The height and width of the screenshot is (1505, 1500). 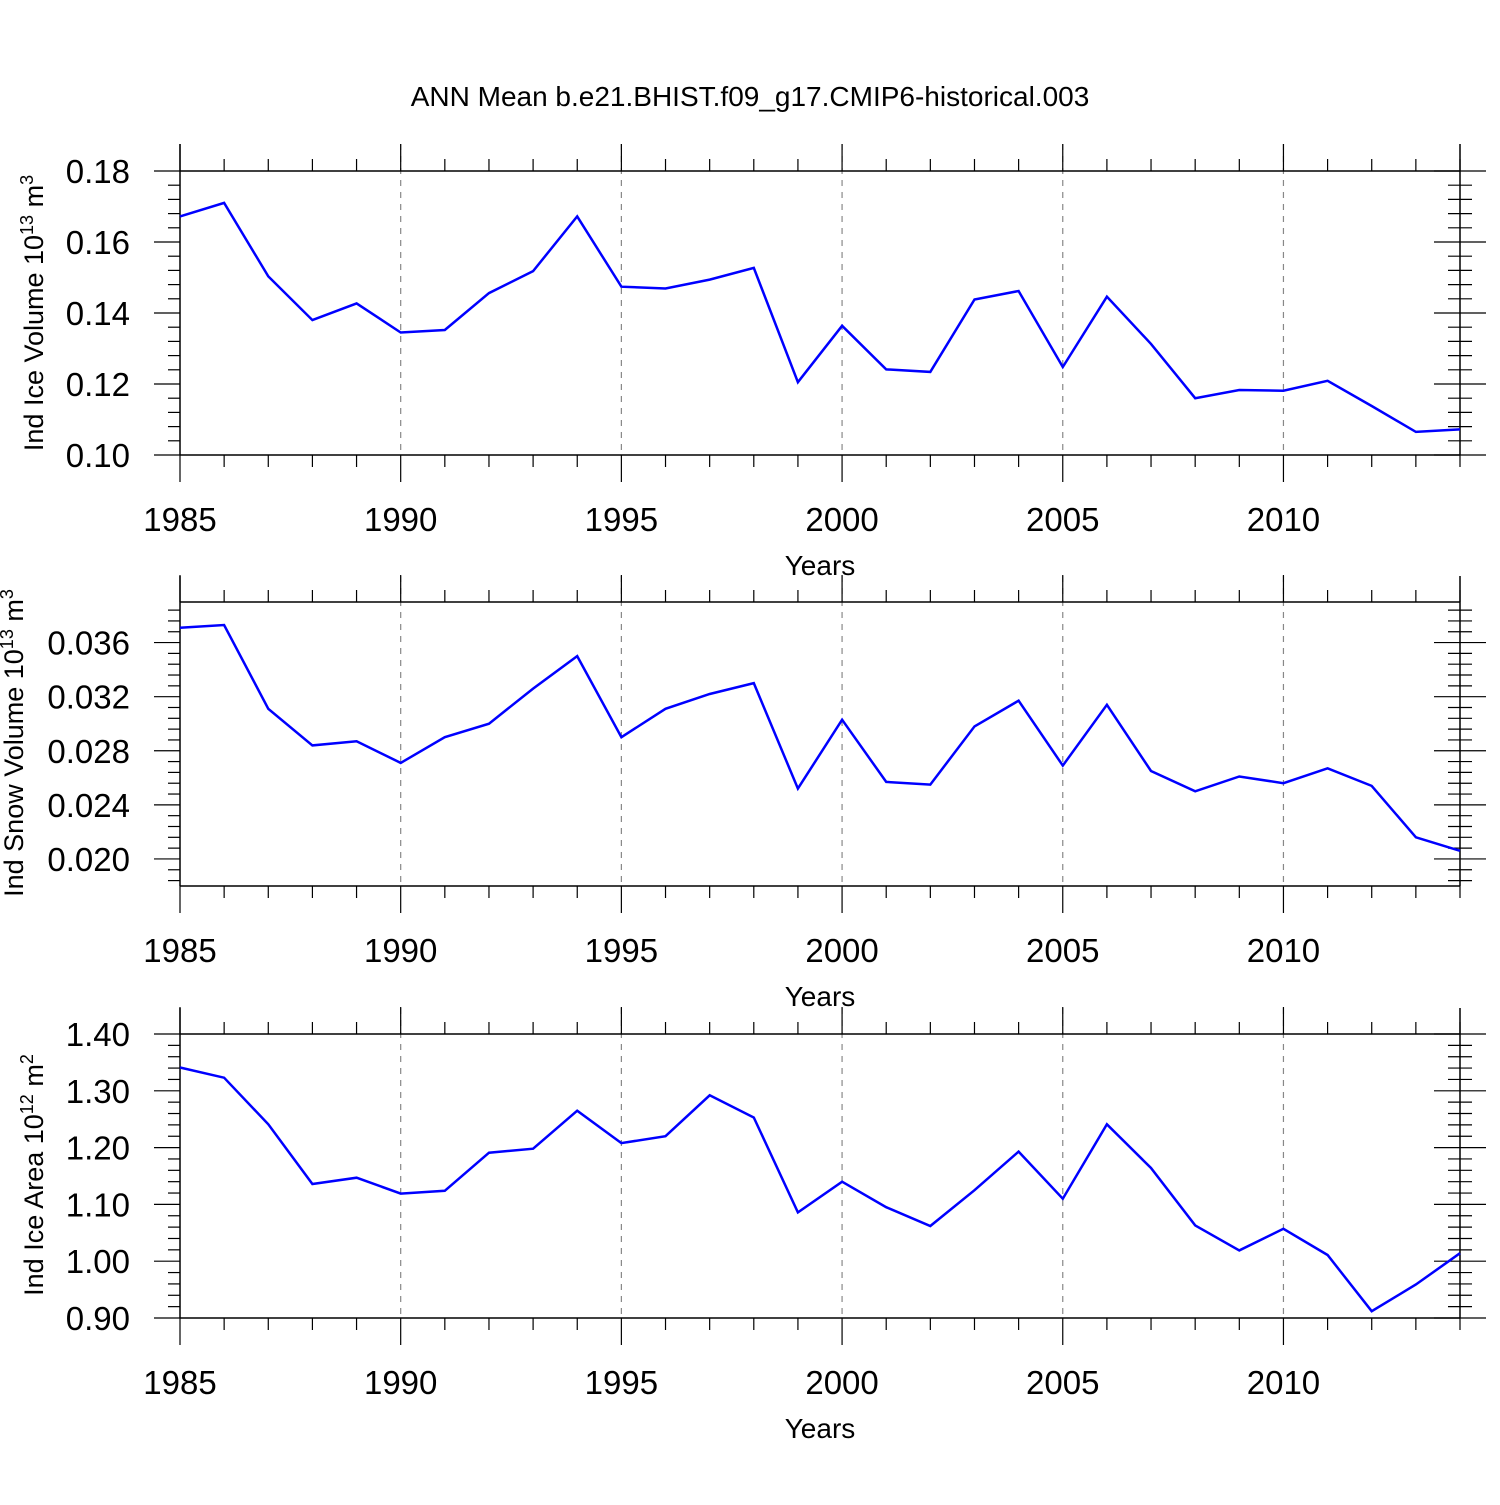 I want to click on y-tick-label: 0.024, so click(x=88, y=805).